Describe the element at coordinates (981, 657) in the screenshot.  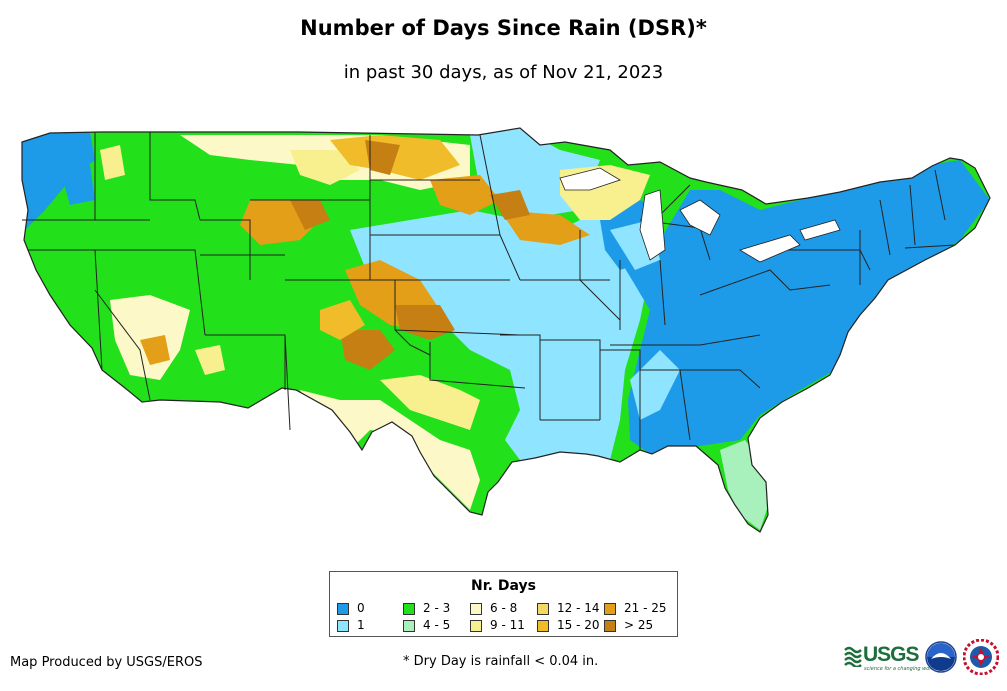
I see `nws-logo-icon` at that location.